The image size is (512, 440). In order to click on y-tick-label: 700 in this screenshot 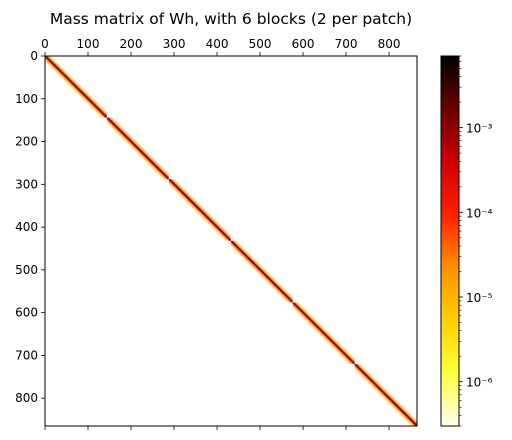, I will do `click(26, 355)`.